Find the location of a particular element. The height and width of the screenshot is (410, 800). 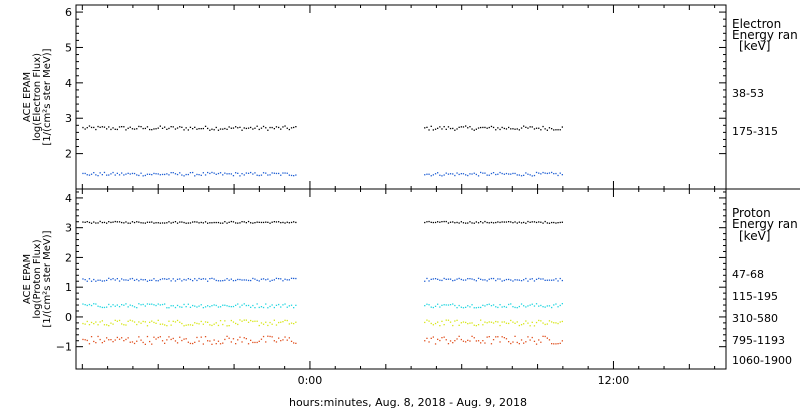

x-tick-label: 0:00 is located at coordinates (310, 380).